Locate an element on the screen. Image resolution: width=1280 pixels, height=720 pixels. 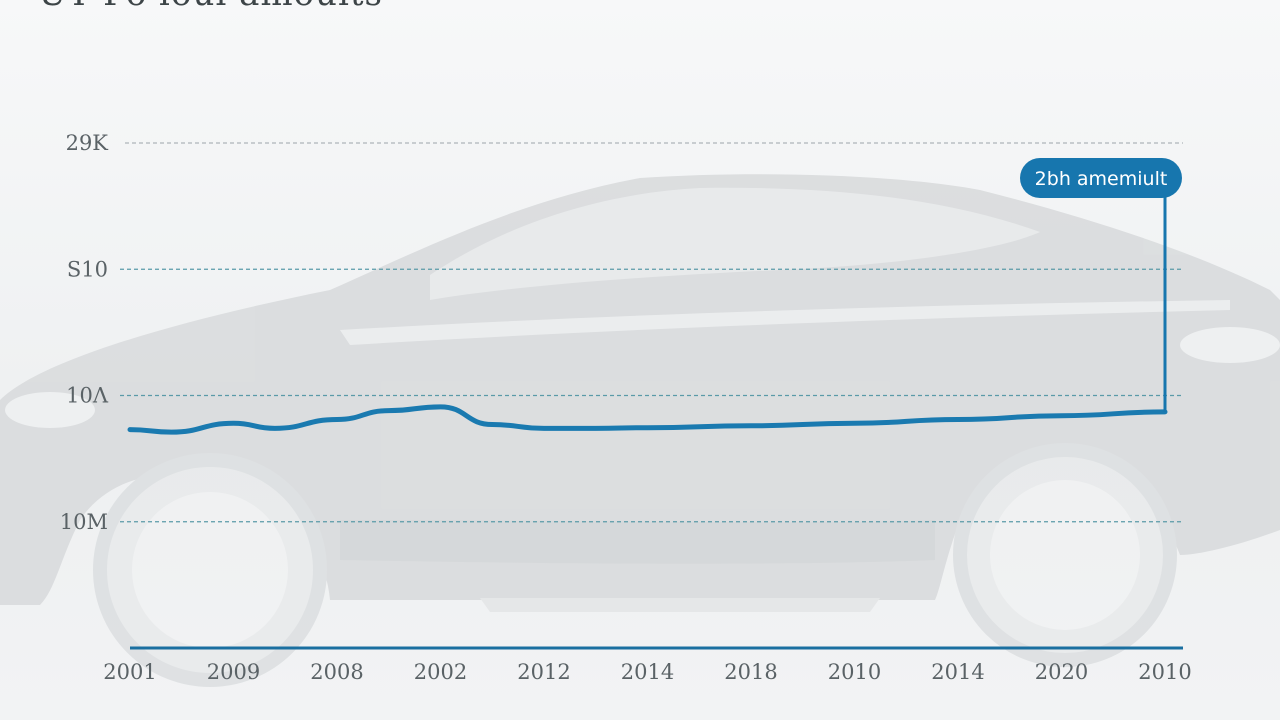
x-tick-label: 2002 is located at coordinates (440, 672).